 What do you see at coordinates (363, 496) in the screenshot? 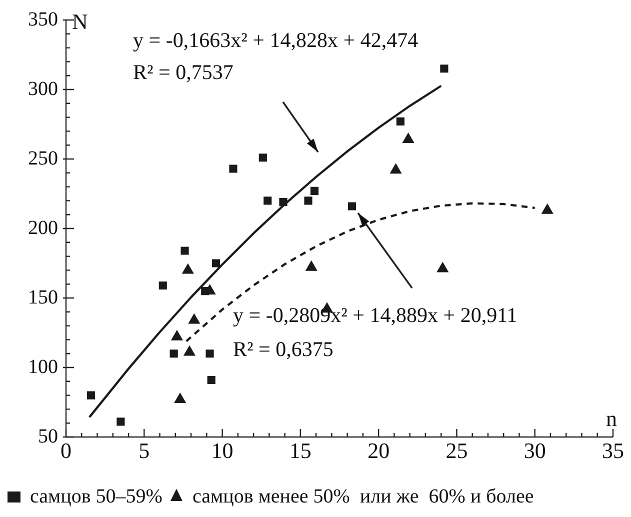
I see `legend-label: самцов менее 50% или же 60% и более` at bounding box center [363, 496].